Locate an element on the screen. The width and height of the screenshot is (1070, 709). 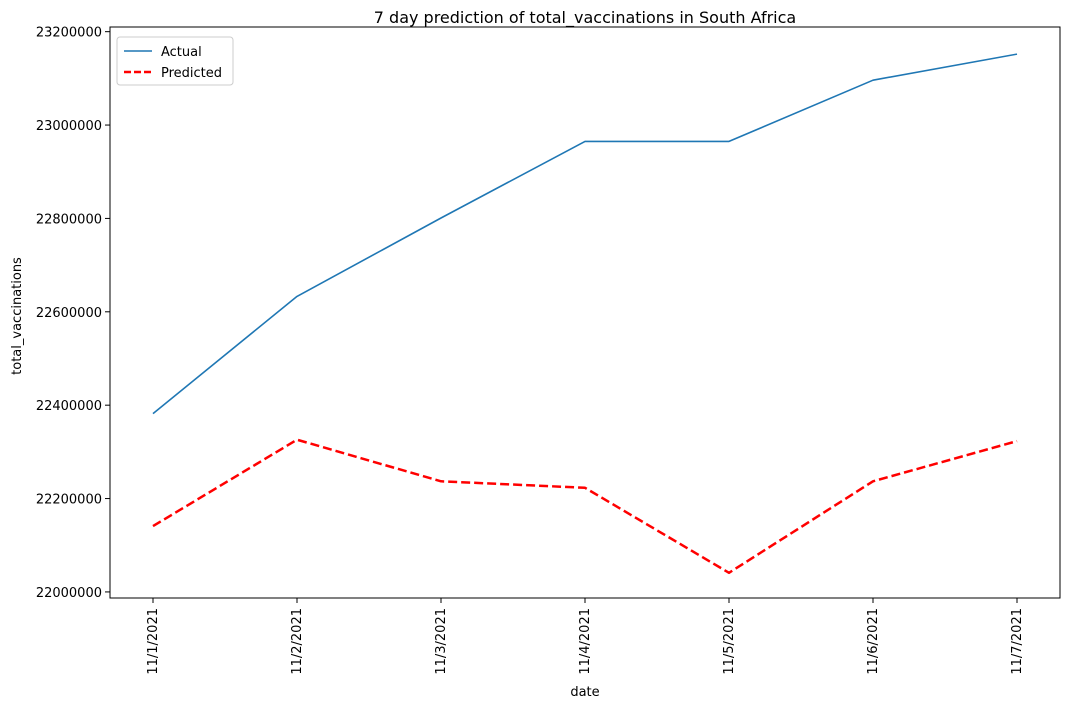
x-tick-label: 11/3/2021 is located at coordinates (441, 641).